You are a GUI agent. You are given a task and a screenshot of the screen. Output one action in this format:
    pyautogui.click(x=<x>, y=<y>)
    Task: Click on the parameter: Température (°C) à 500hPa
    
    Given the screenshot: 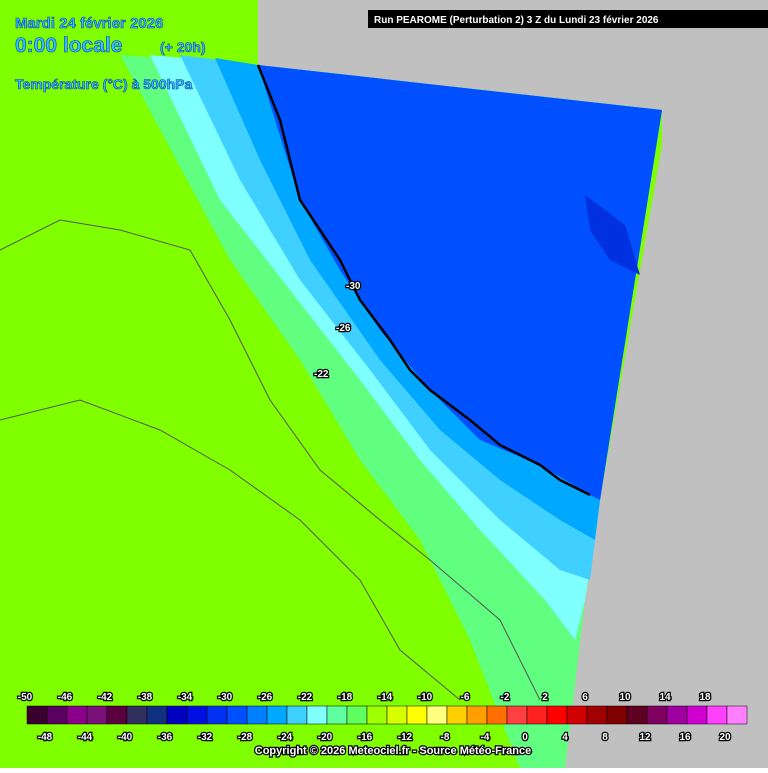 What is the action you would take?
    pyautogui.click(x=104, y=84)
    